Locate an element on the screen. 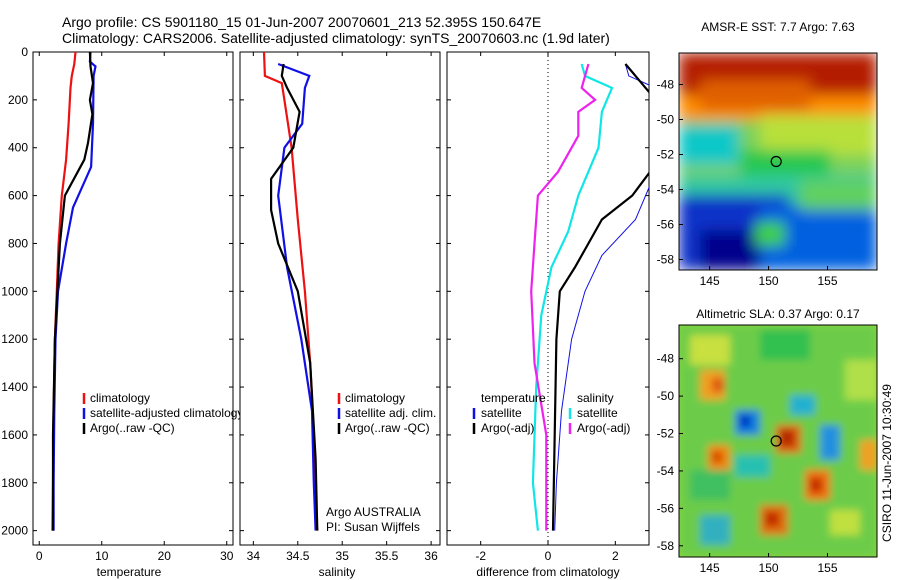 The image size is (900, 580). legend-group-title: temperature is located at coordinates (513, 398).